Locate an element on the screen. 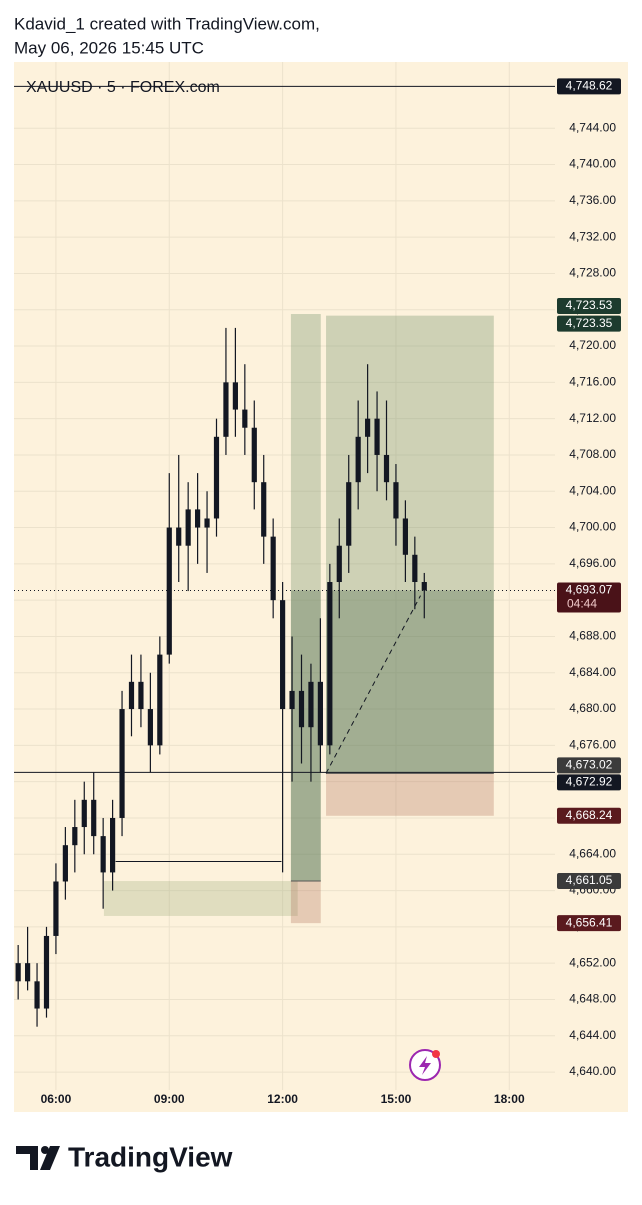 The height and width of the screenshot is (1205, 642). y-tick-label: 4,696.00 is located at coordinates (592, 563).